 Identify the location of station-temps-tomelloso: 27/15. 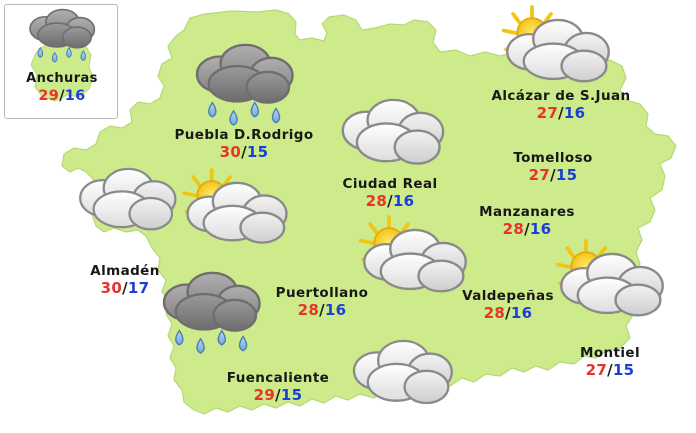
(552, 175).